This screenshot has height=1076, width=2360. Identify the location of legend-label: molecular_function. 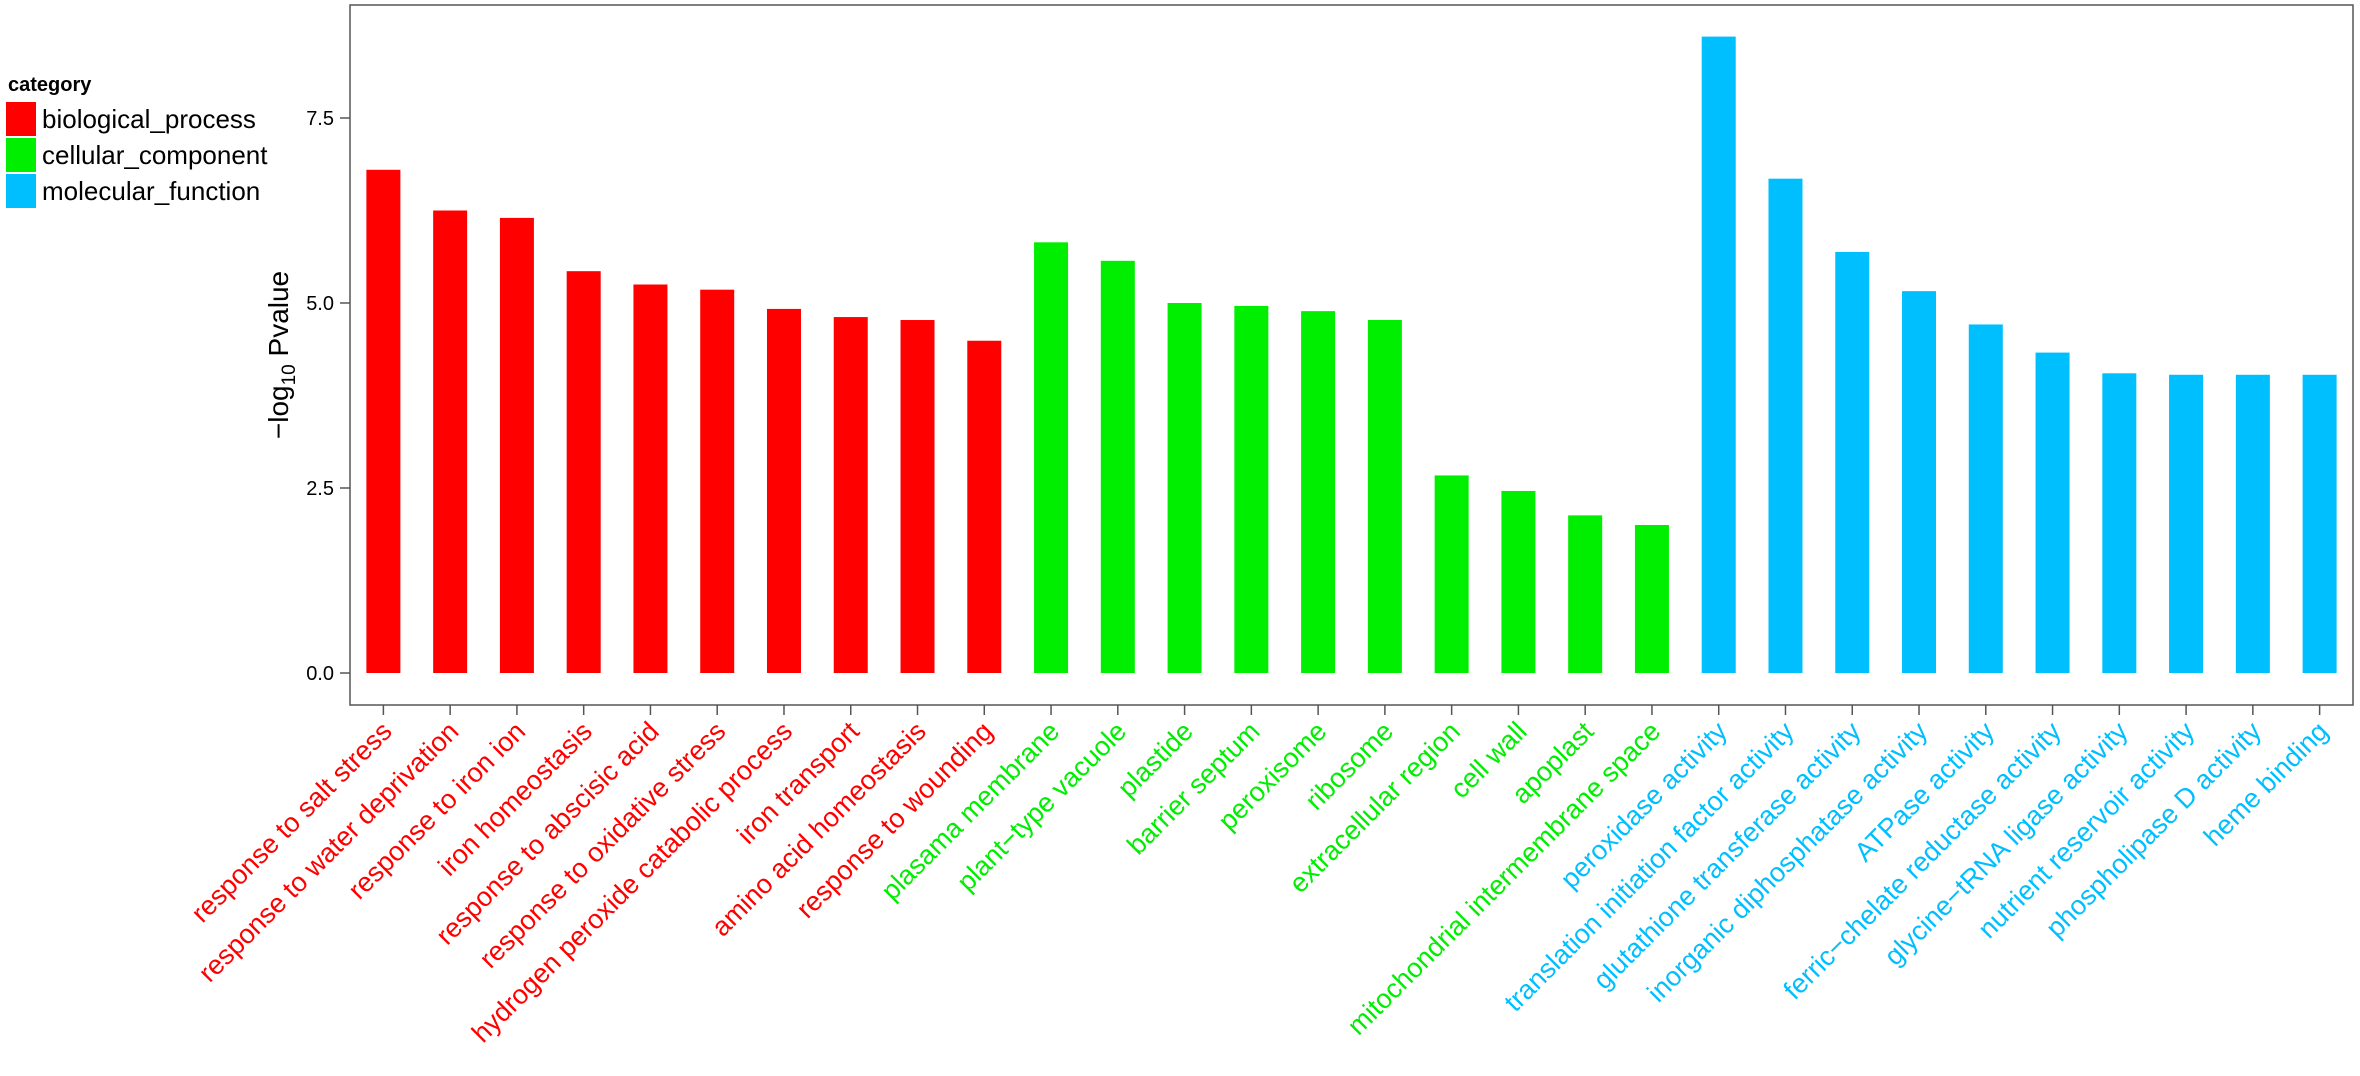
(151, 190).